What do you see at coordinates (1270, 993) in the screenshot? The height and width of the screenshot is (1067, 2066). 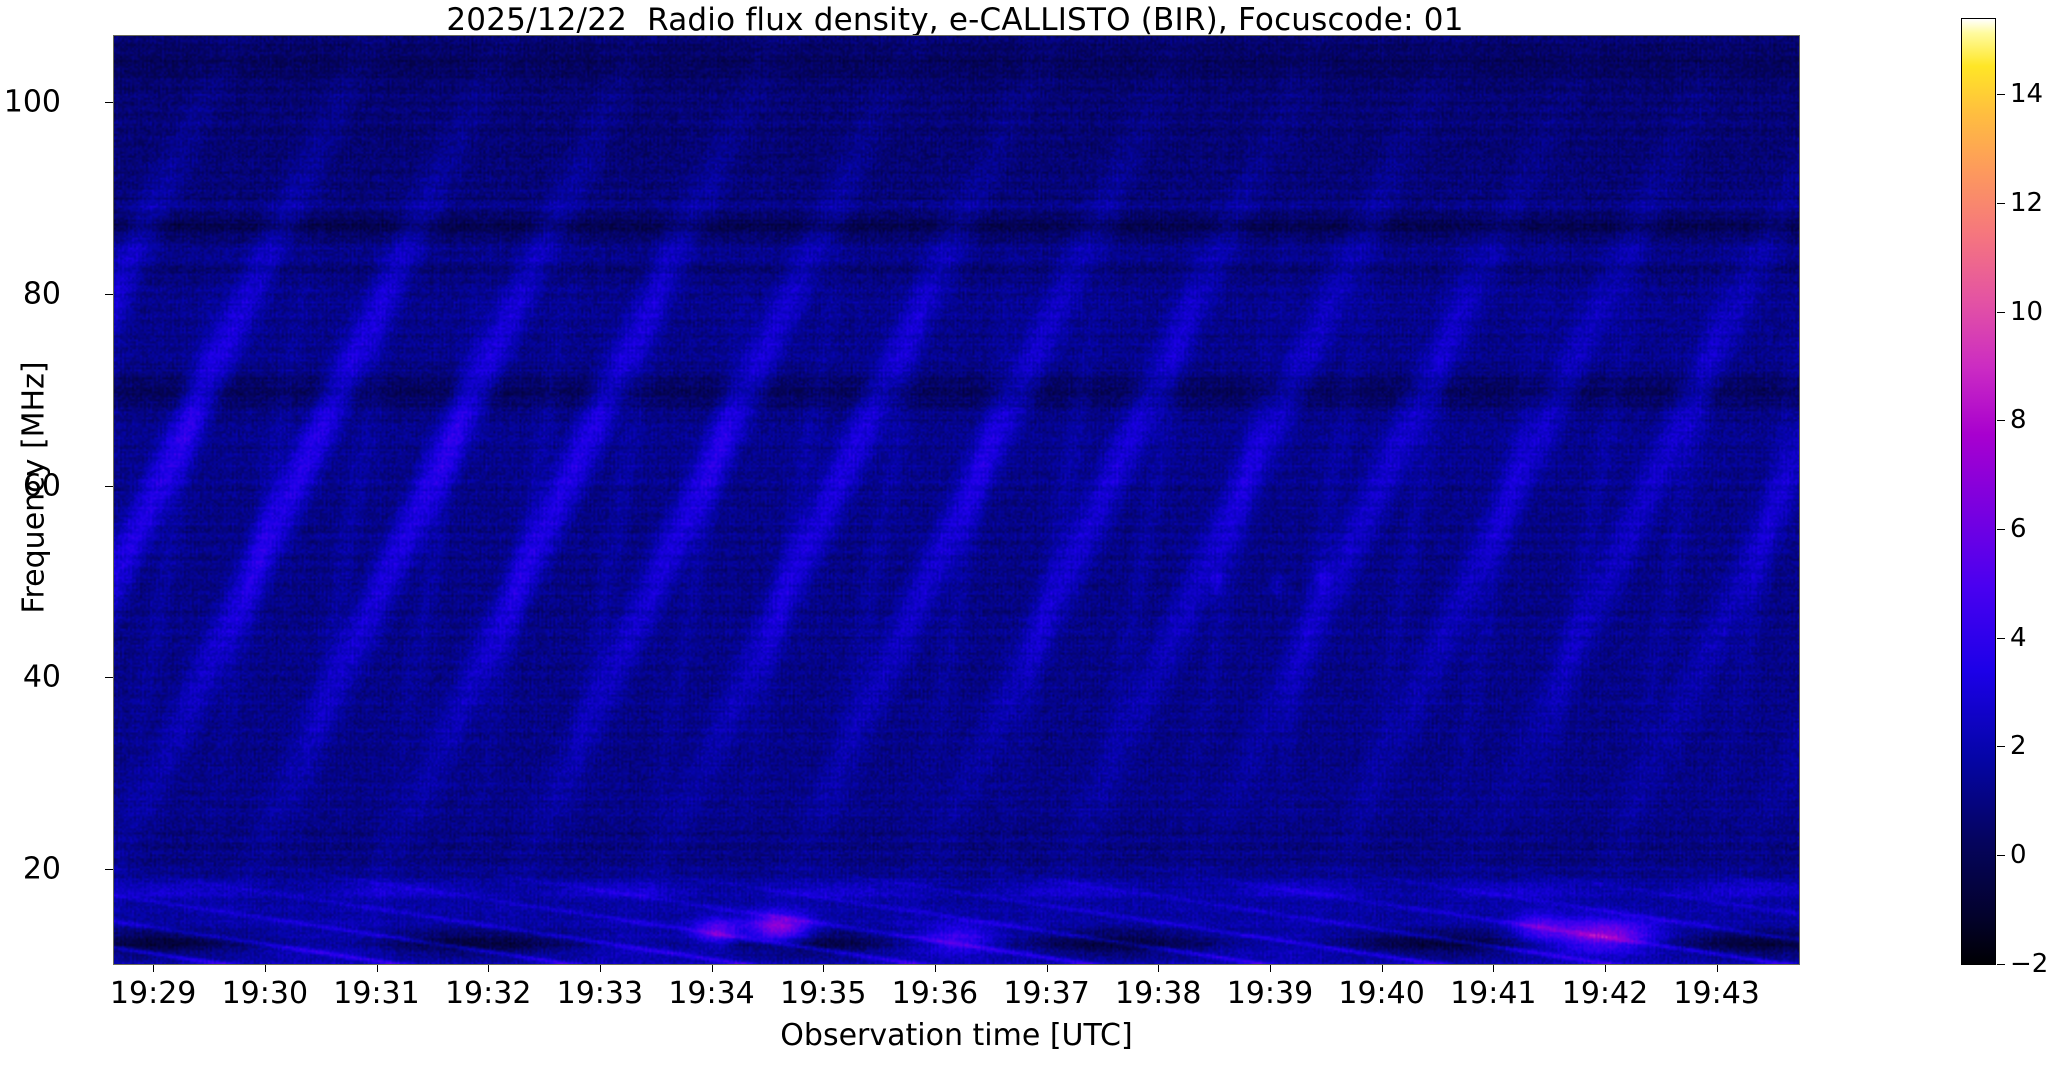 I see `x-axis-tick-label: 19:39` at bounding box center [1270, 993].